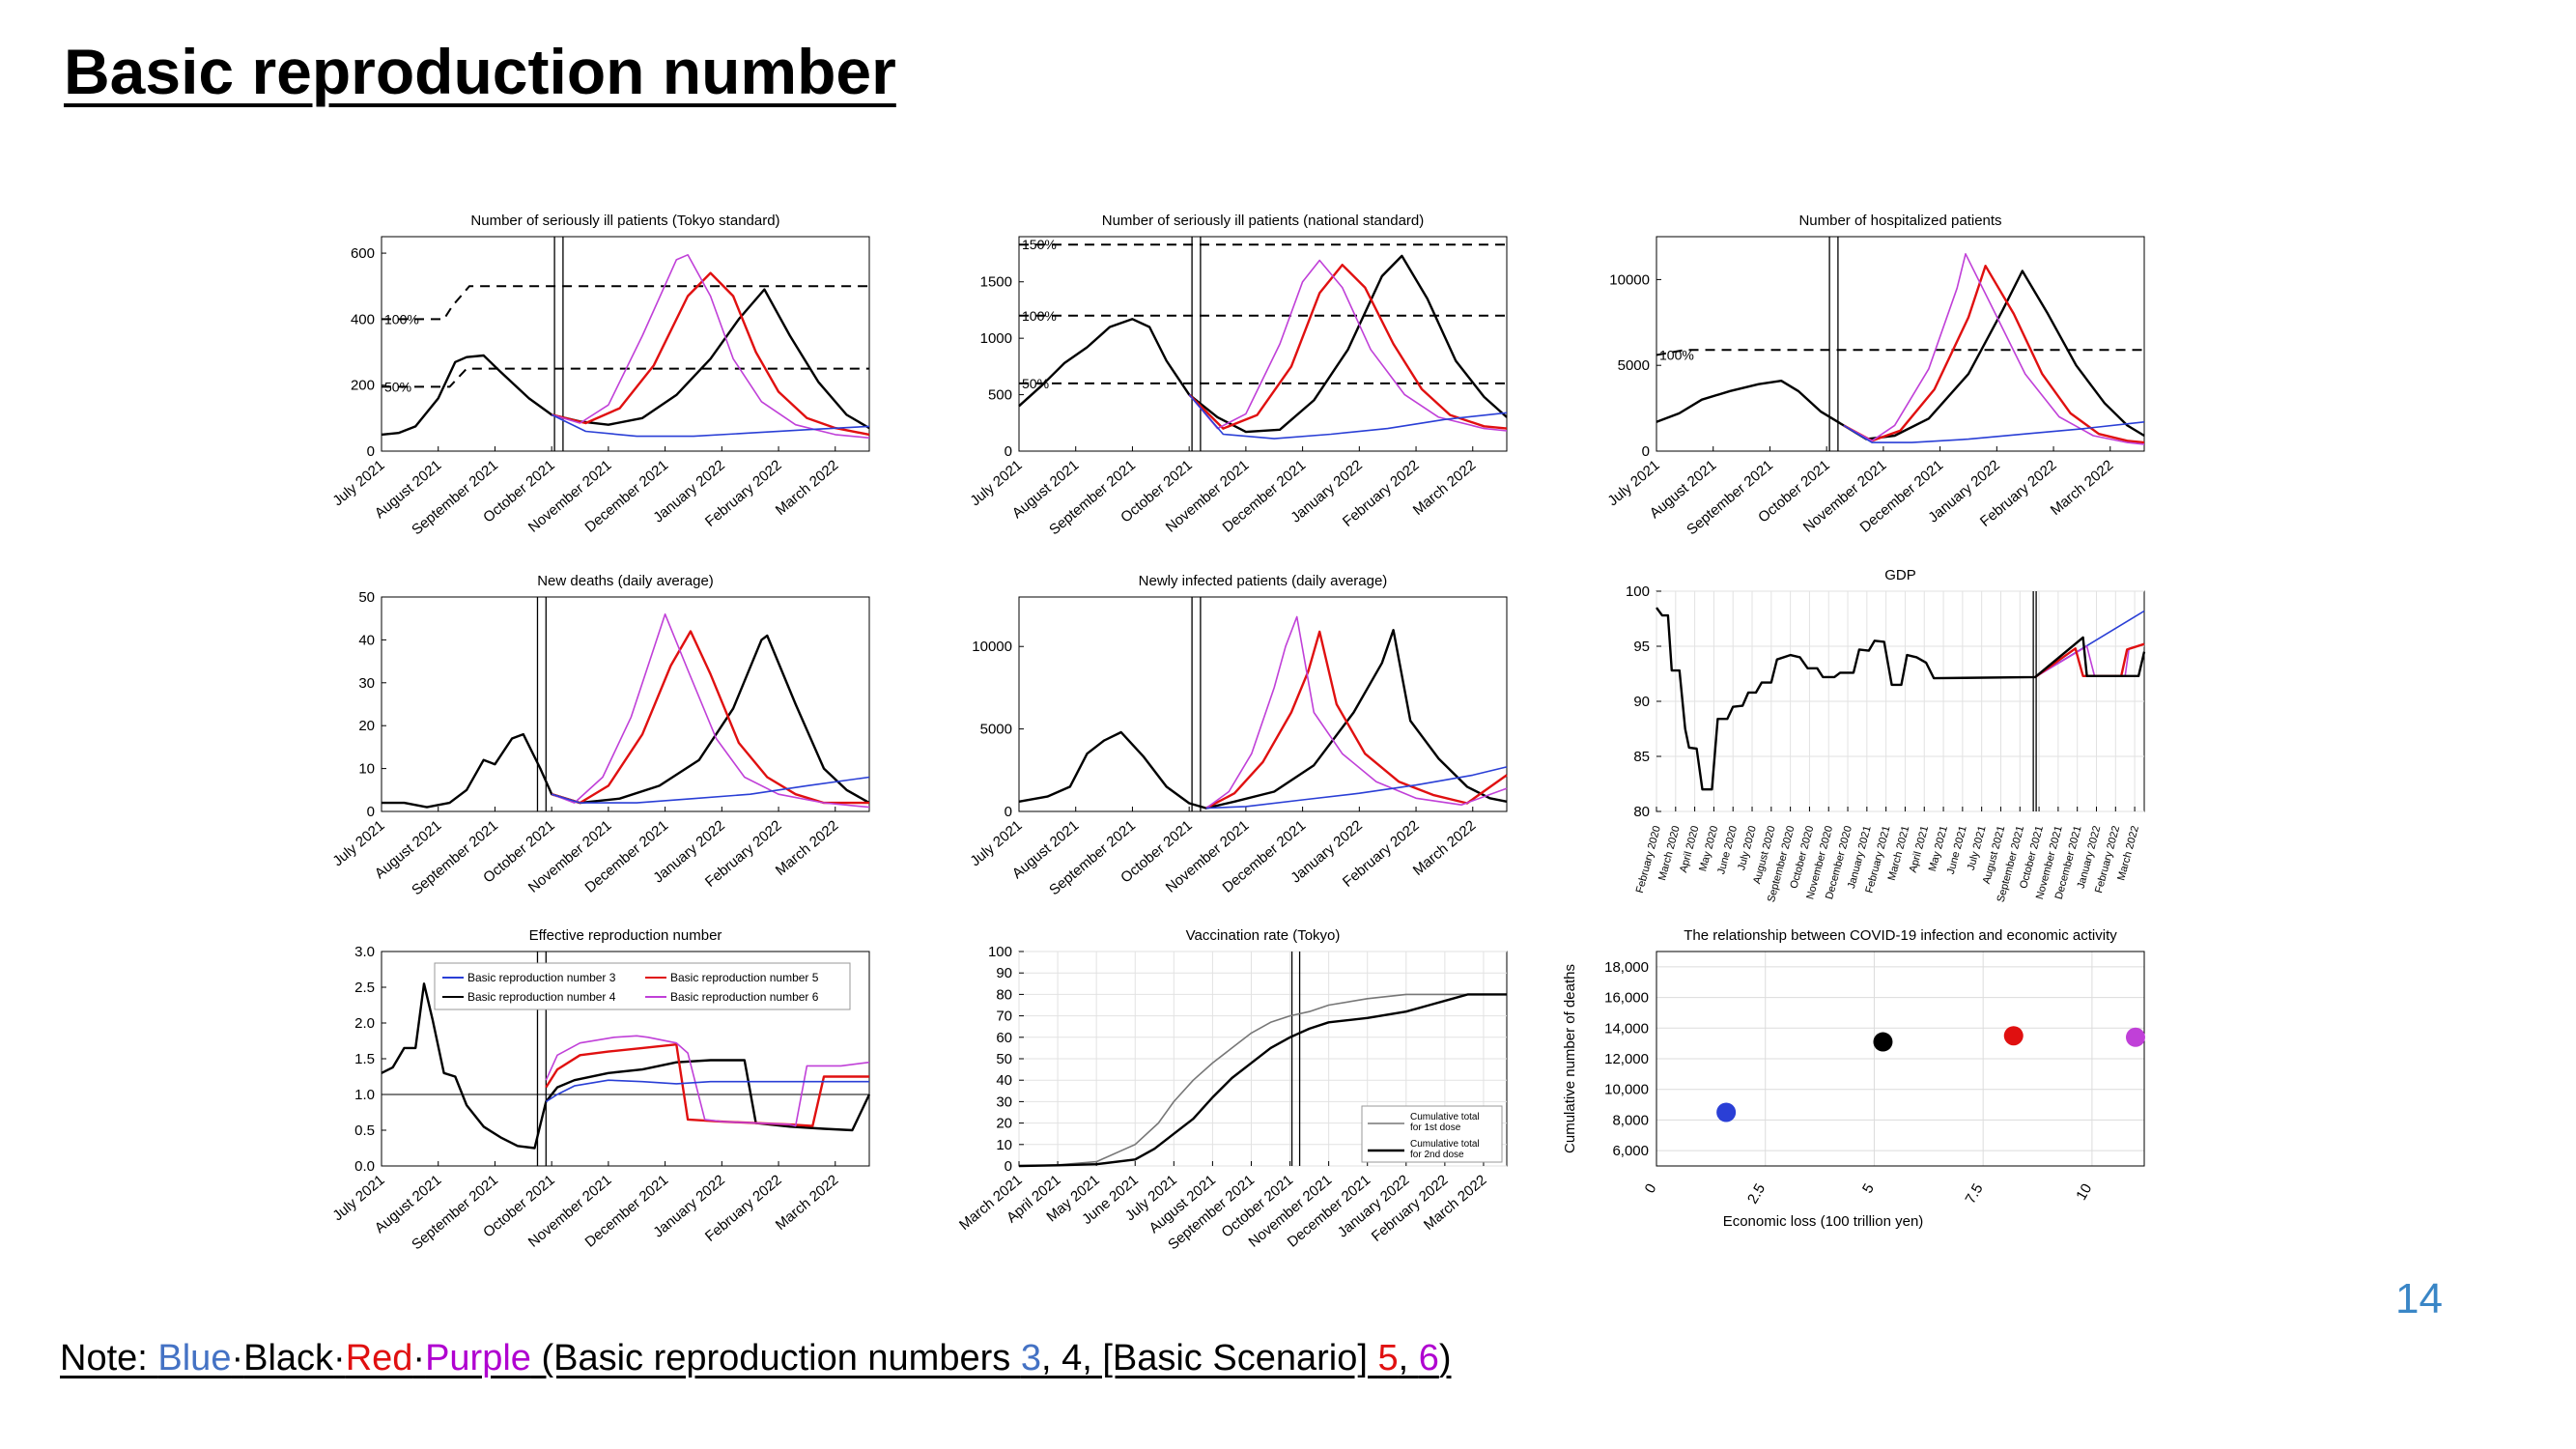 The width and height of the screenshot is (2576, 1449). What do you see at coordinates (2084, 1192) in the screenshot?
I see `x-tick-label: 10` at bounding box center [2084, 1192].